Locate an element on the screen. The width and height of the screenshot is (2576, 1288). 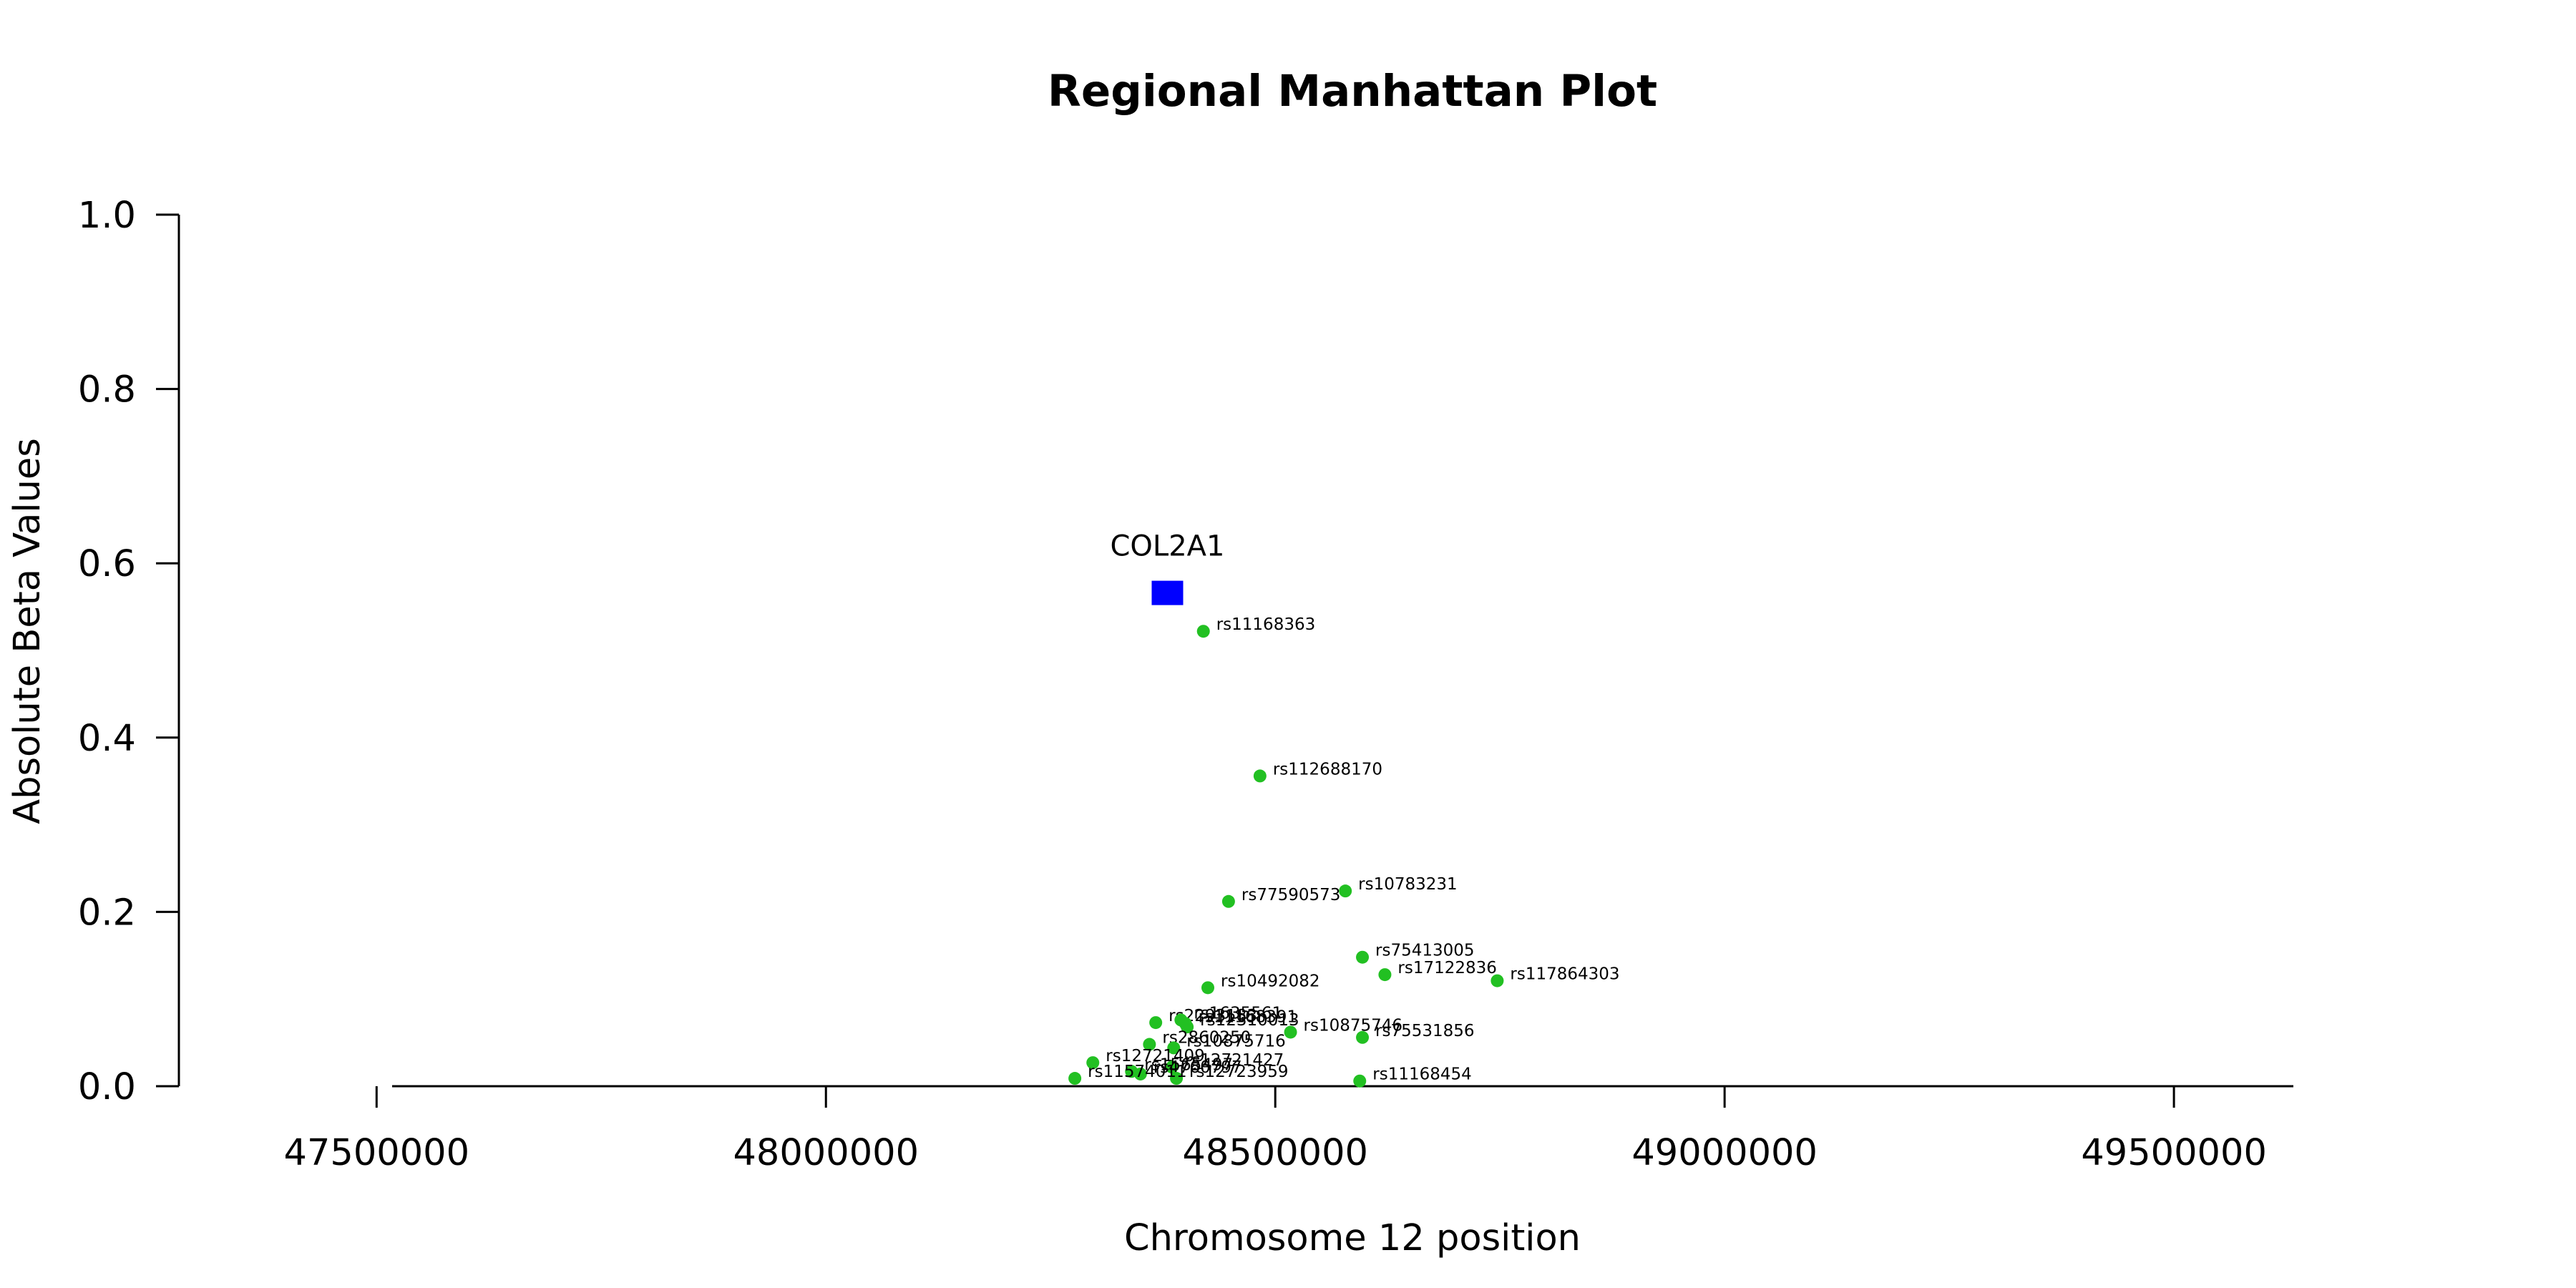
y-axis: 0.0 0.2 0.4 0.6 0.8 1.0 is located at coordinates (129, 651).